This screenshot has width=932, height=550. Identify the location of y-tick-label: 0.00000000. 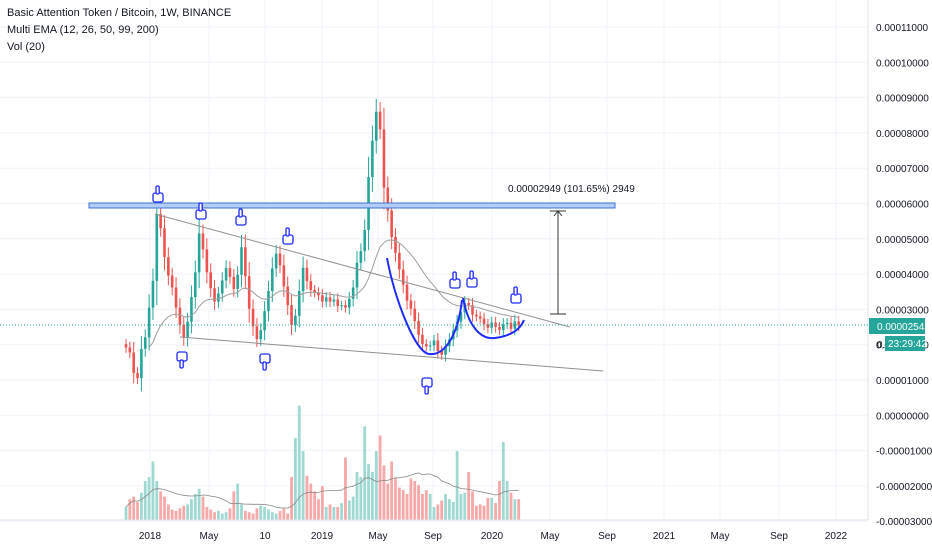
(902, 416).